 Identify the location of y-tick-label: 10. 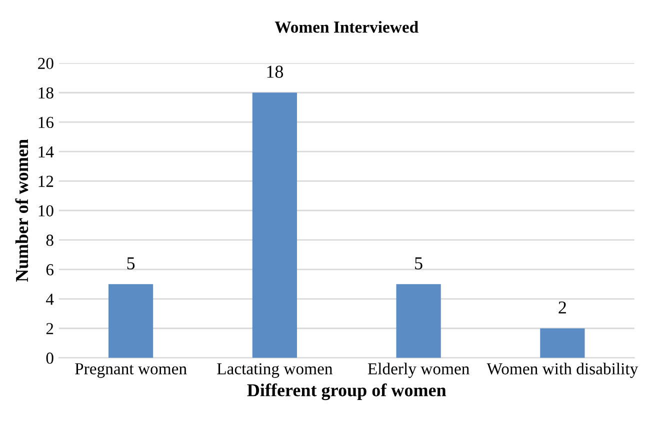
(46, 210).